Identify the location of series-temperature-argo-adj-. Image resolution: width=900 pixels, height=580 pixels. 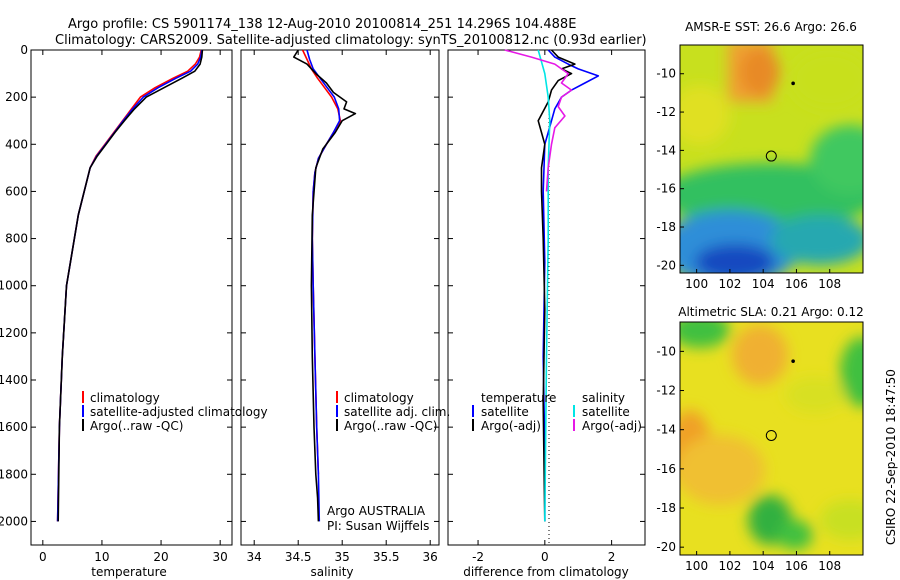
(556, 285).